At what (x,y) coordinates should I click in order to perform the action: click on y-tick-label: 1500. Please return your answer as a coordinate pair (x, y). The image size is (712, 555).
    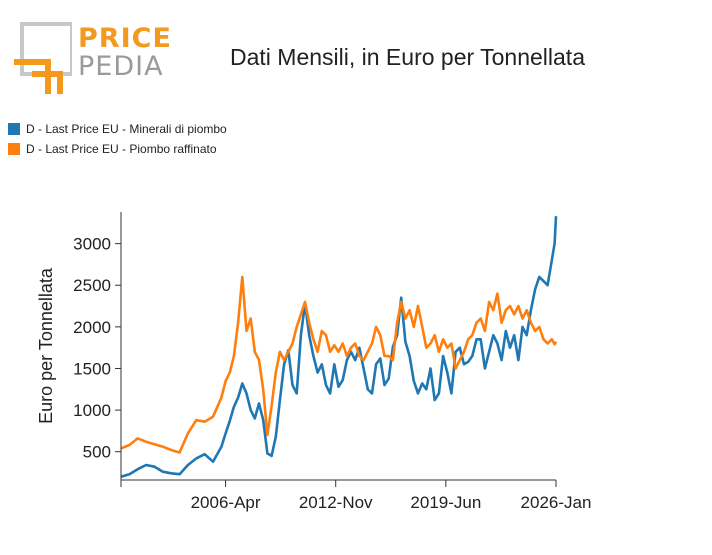
    Looking at the image, I should click on (92, 368).